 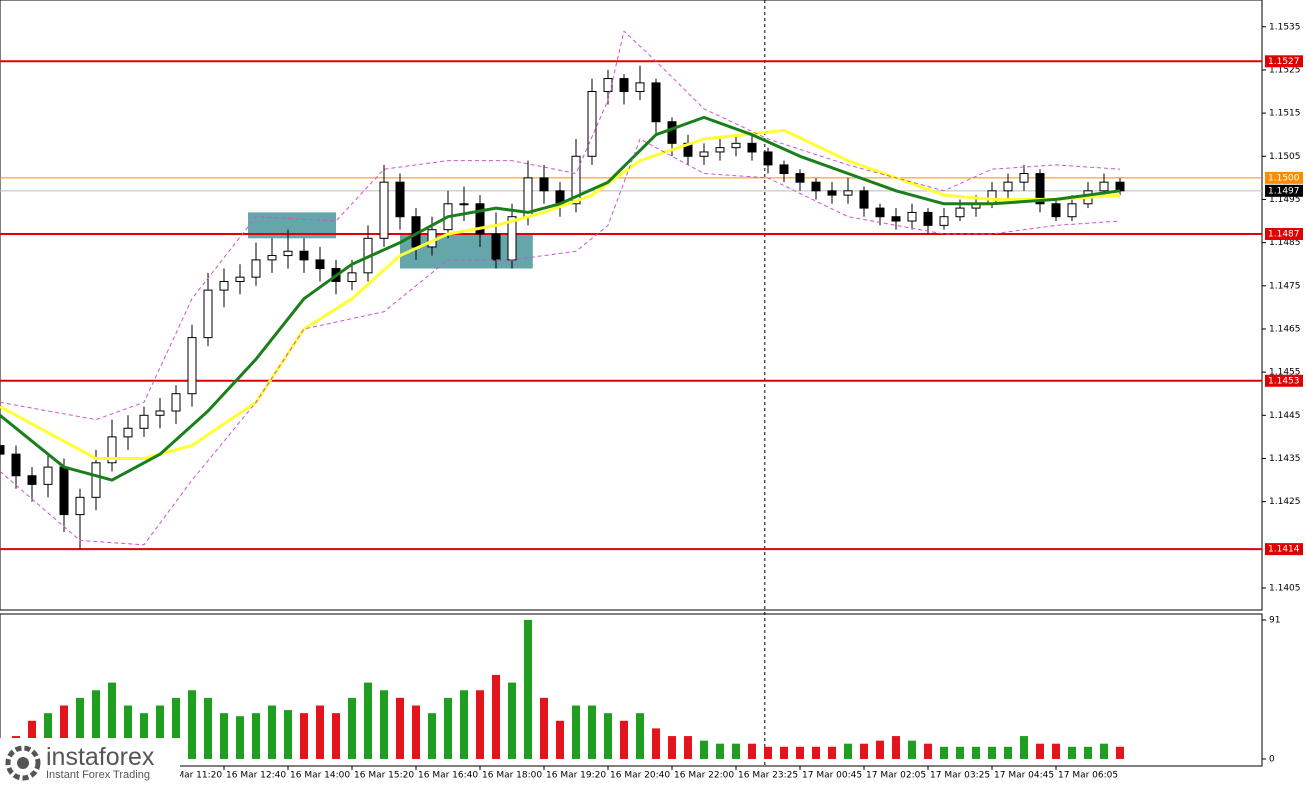 What do you see at coordinates (1285, 243) in the screenshot?
I see `y-tick-label: 1.1485` at bounding box center [1285, 243].